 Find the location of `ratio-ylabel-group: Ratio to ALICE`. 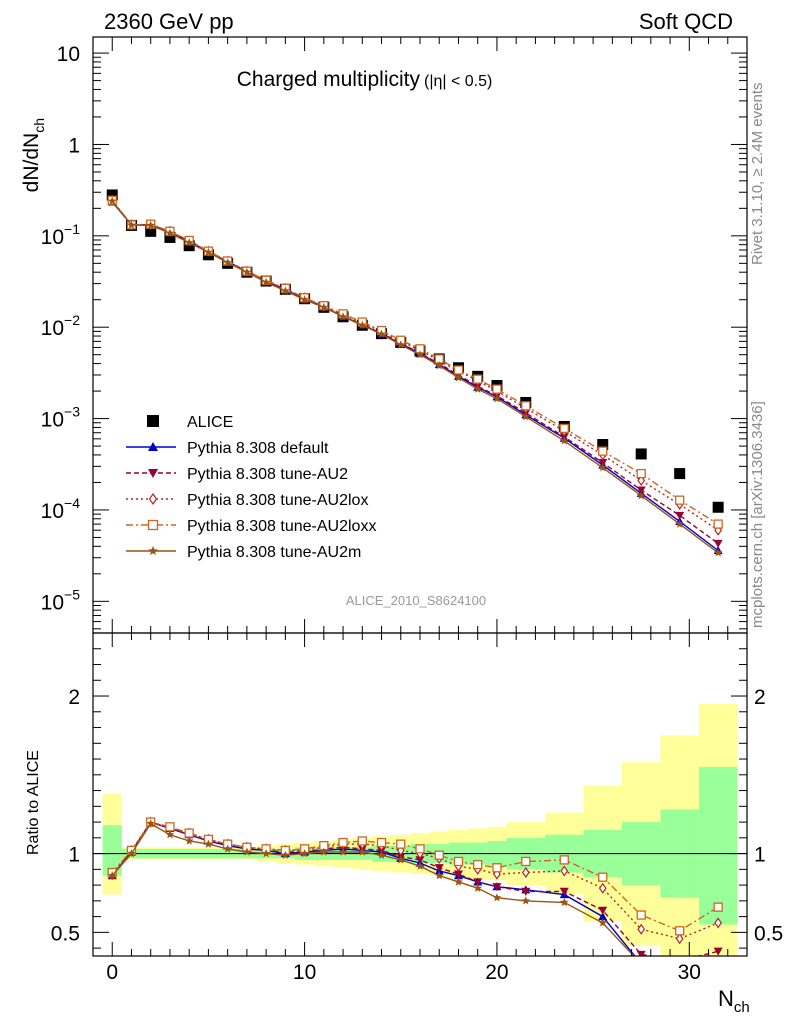

ratio-ylabel-group: Ratio to ALICE is located at coordinates (33, 802).